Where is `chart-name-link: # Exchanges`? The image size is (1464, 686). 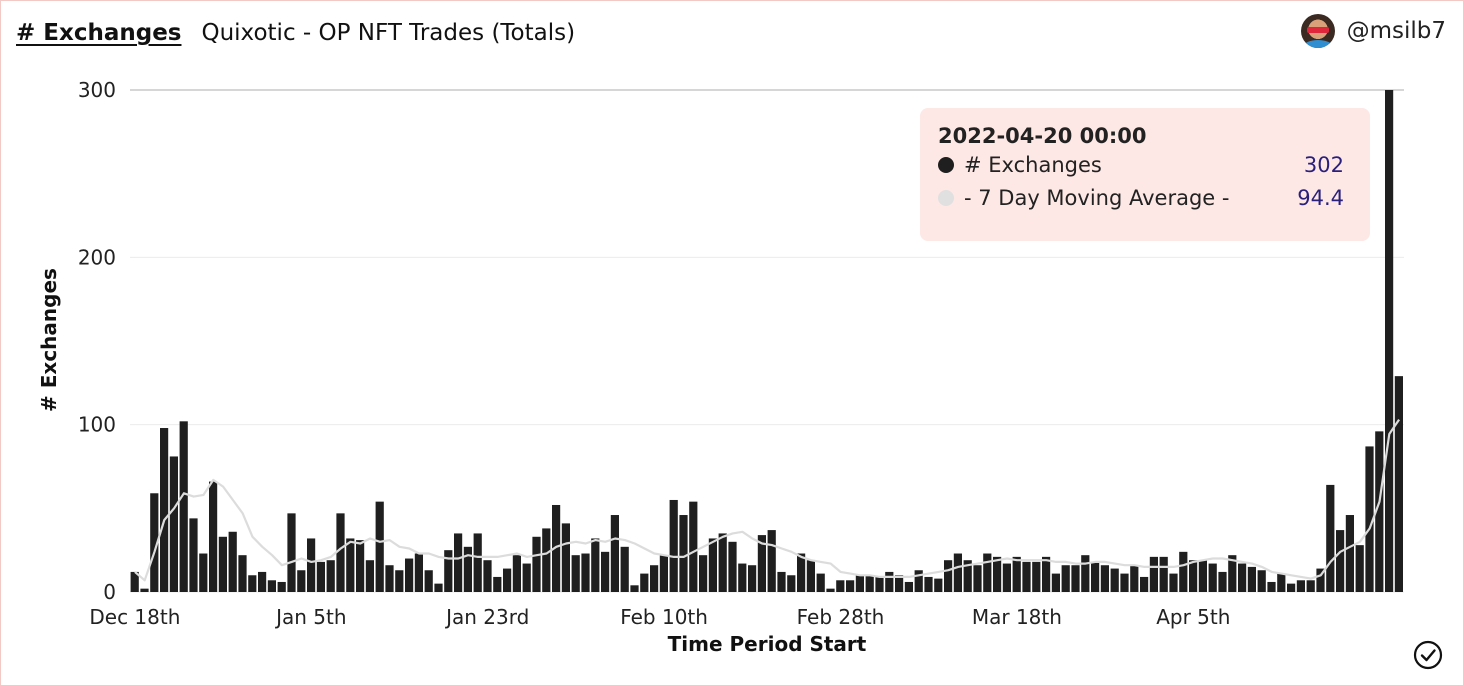
chart-name-link: # Exchanges is located at coordinates (99, 33).